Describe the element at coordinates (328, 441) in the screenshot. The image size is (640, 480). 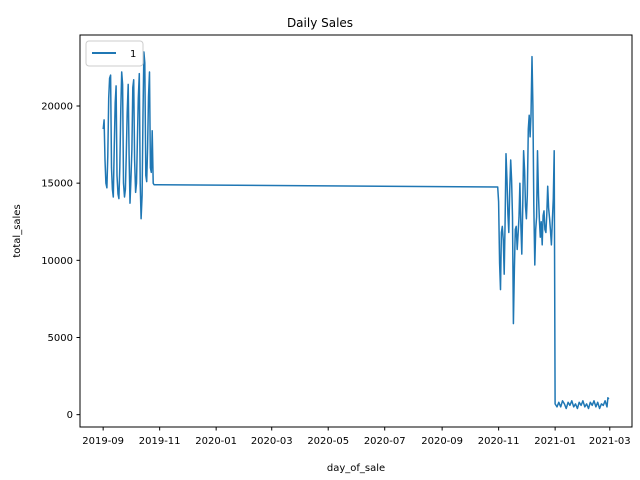
I see `x-tick-label: 2020-05` at that location.